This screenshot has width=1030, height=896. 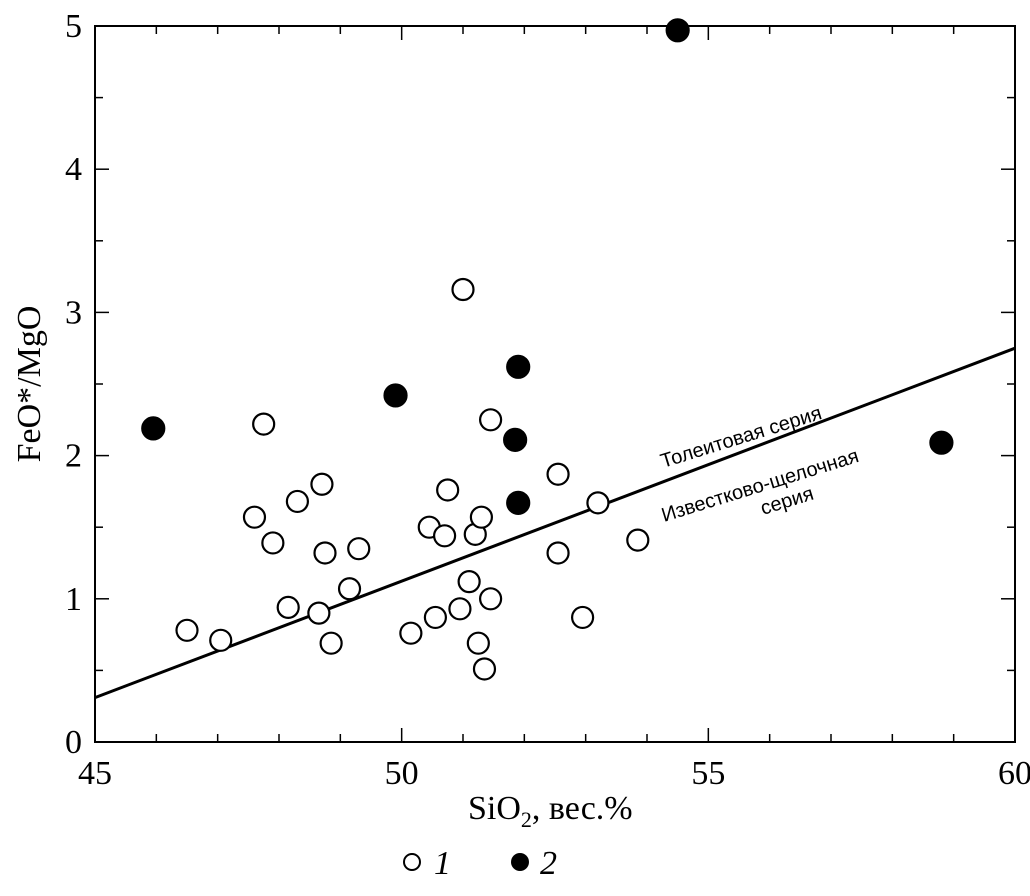 I want to click on x-axis-title: SiO2, вес.%, so click(x=550, y=811).